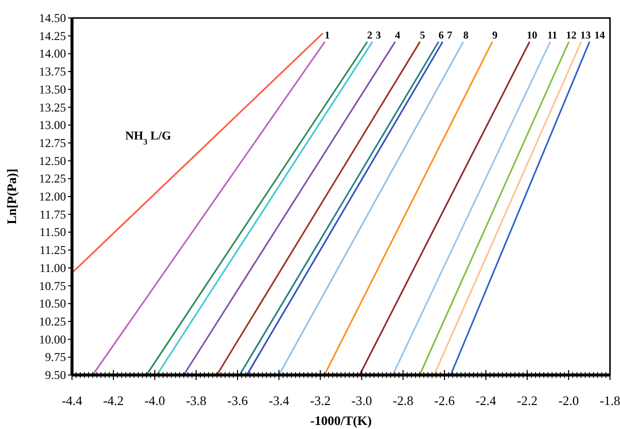 Image resolution: width=620 pixels, height=429 pixels. What do you see at coordinates (72, 400) in the screenshot?
I see `x-tick-label: -4.4` at bounding box center [72, 400].